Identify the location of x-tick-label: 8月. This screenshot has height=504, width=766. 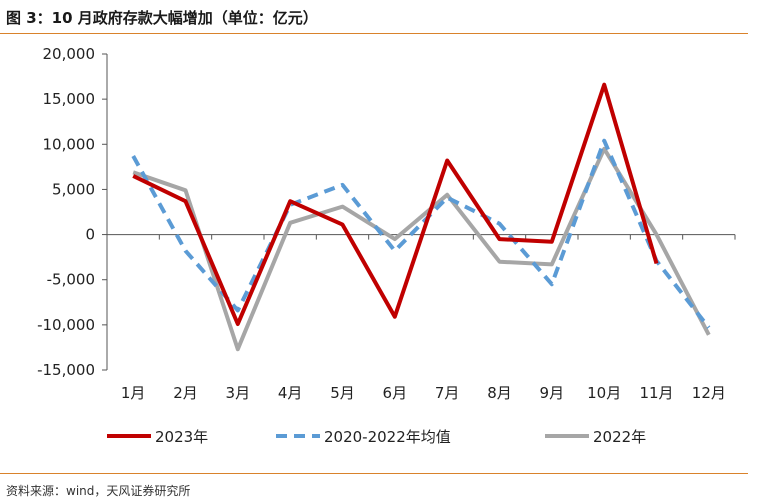
(499, 393).